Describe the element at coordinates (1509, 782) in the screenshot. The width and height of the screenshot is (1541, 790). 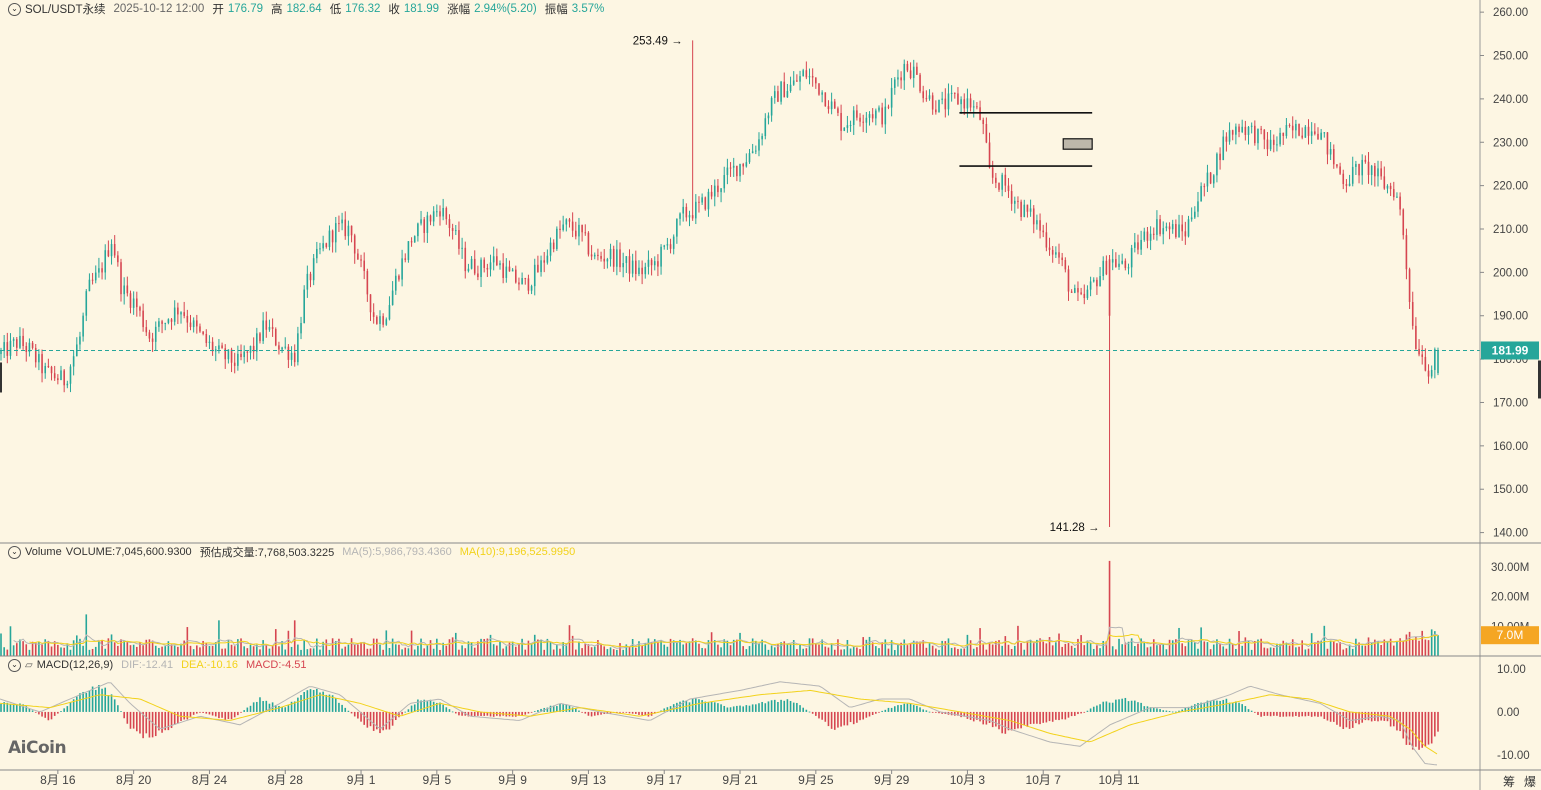
I see `chips-button: 筹` at that location.